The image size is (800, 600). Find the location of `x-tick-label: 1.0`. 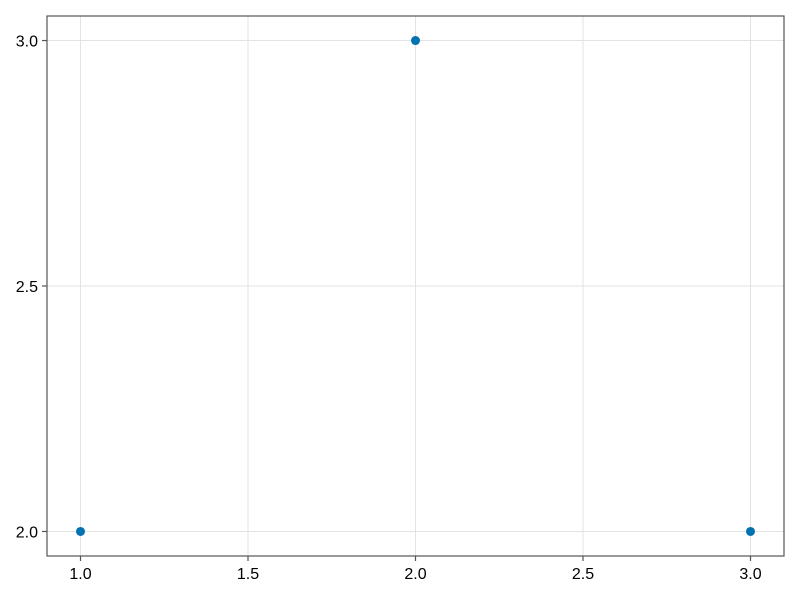

x-tick-label: 1.0 is located at coordinates (80, 574).